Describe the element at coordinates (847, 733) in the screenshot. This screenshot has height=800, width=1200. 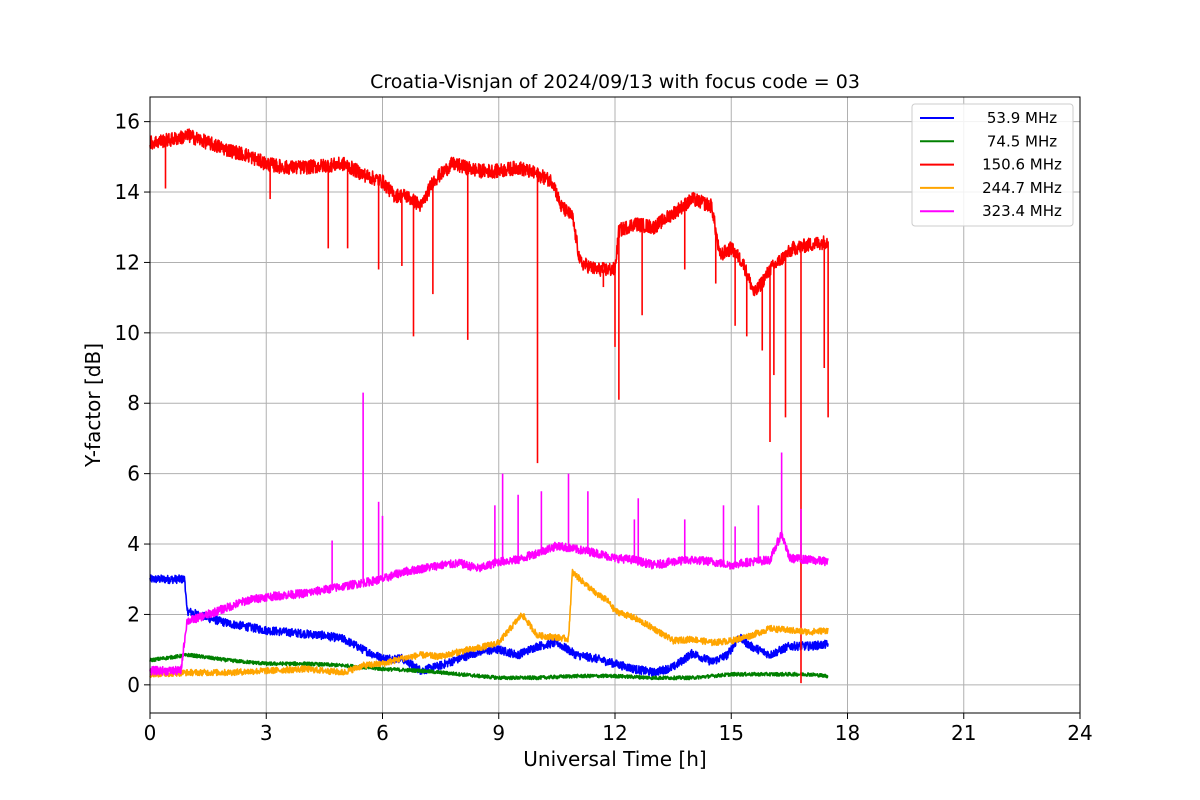
I see `x-tick-label: 18` at that location.